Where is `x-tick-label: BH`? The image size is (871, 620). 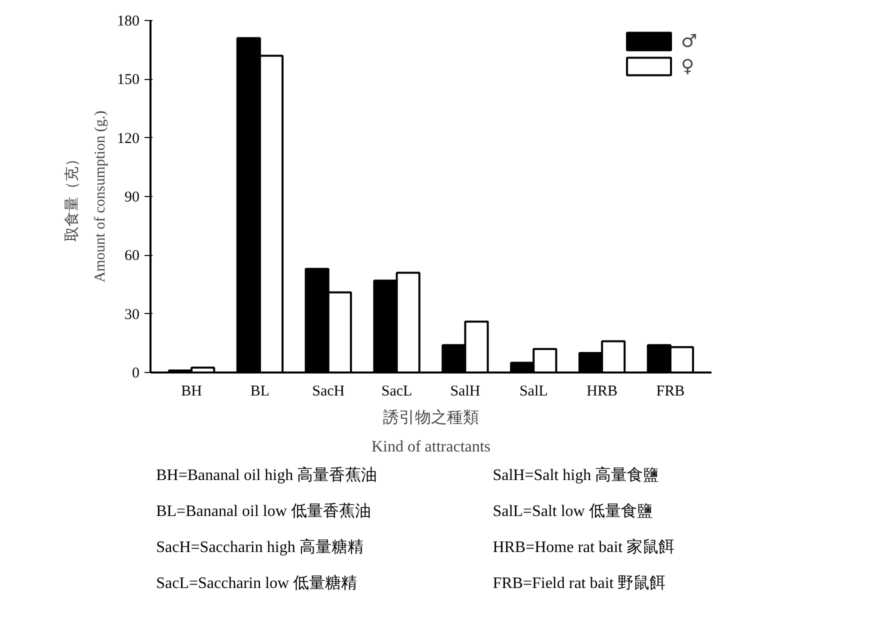 x-tick-label: BH is located at coordinates (191, 392).